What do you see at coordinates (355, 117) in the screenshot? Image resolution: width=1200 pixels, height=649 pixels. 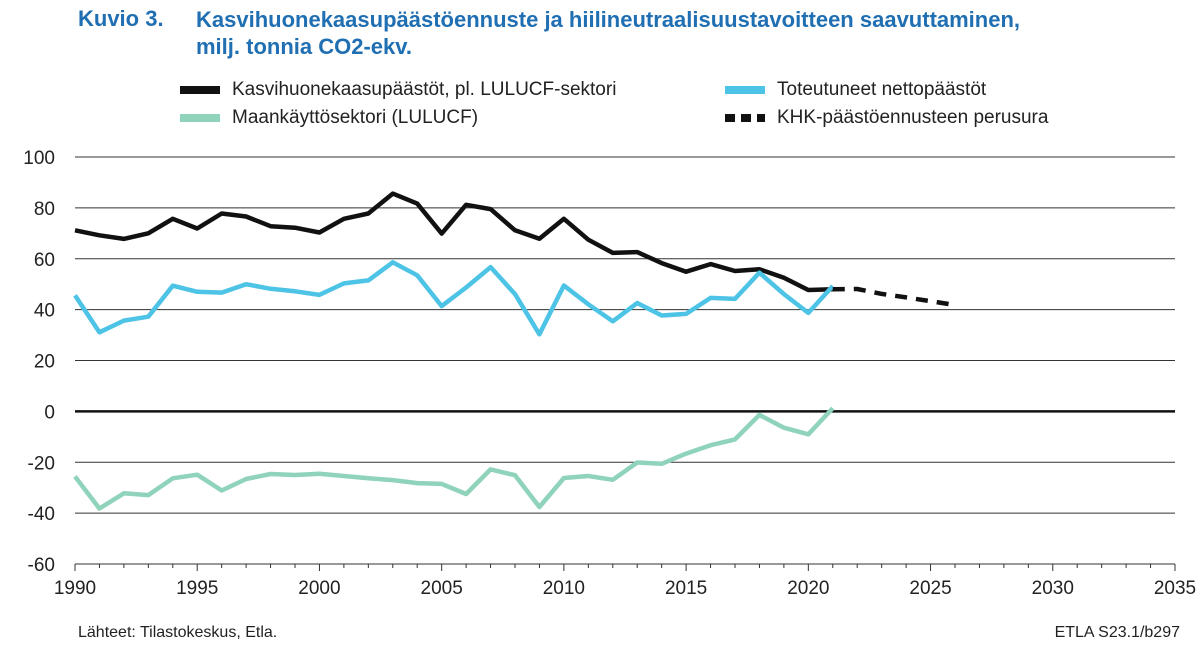 I see `legend-label-lulucf: Maankäyttösektori (LULUCF)` at bounding box center [355, 117].